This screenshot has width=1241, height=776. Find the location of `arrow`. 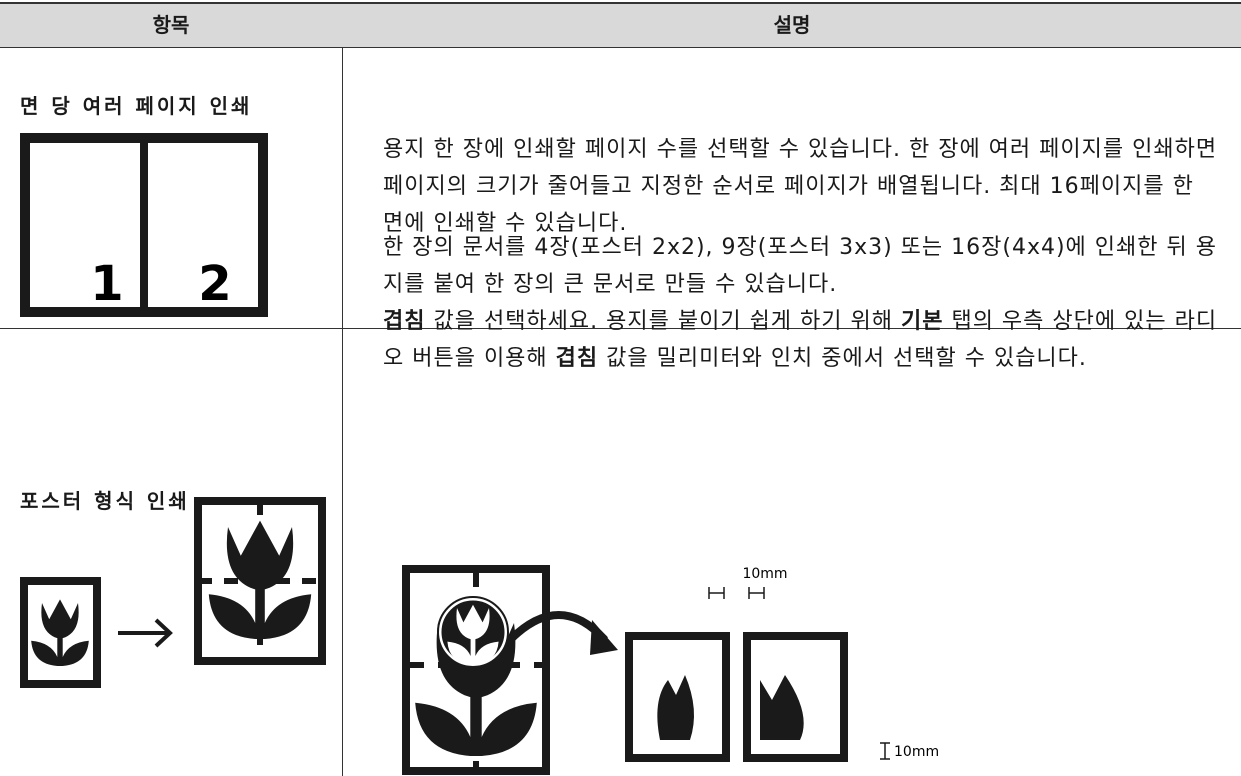

arrow is located at coordinates (145, 633).